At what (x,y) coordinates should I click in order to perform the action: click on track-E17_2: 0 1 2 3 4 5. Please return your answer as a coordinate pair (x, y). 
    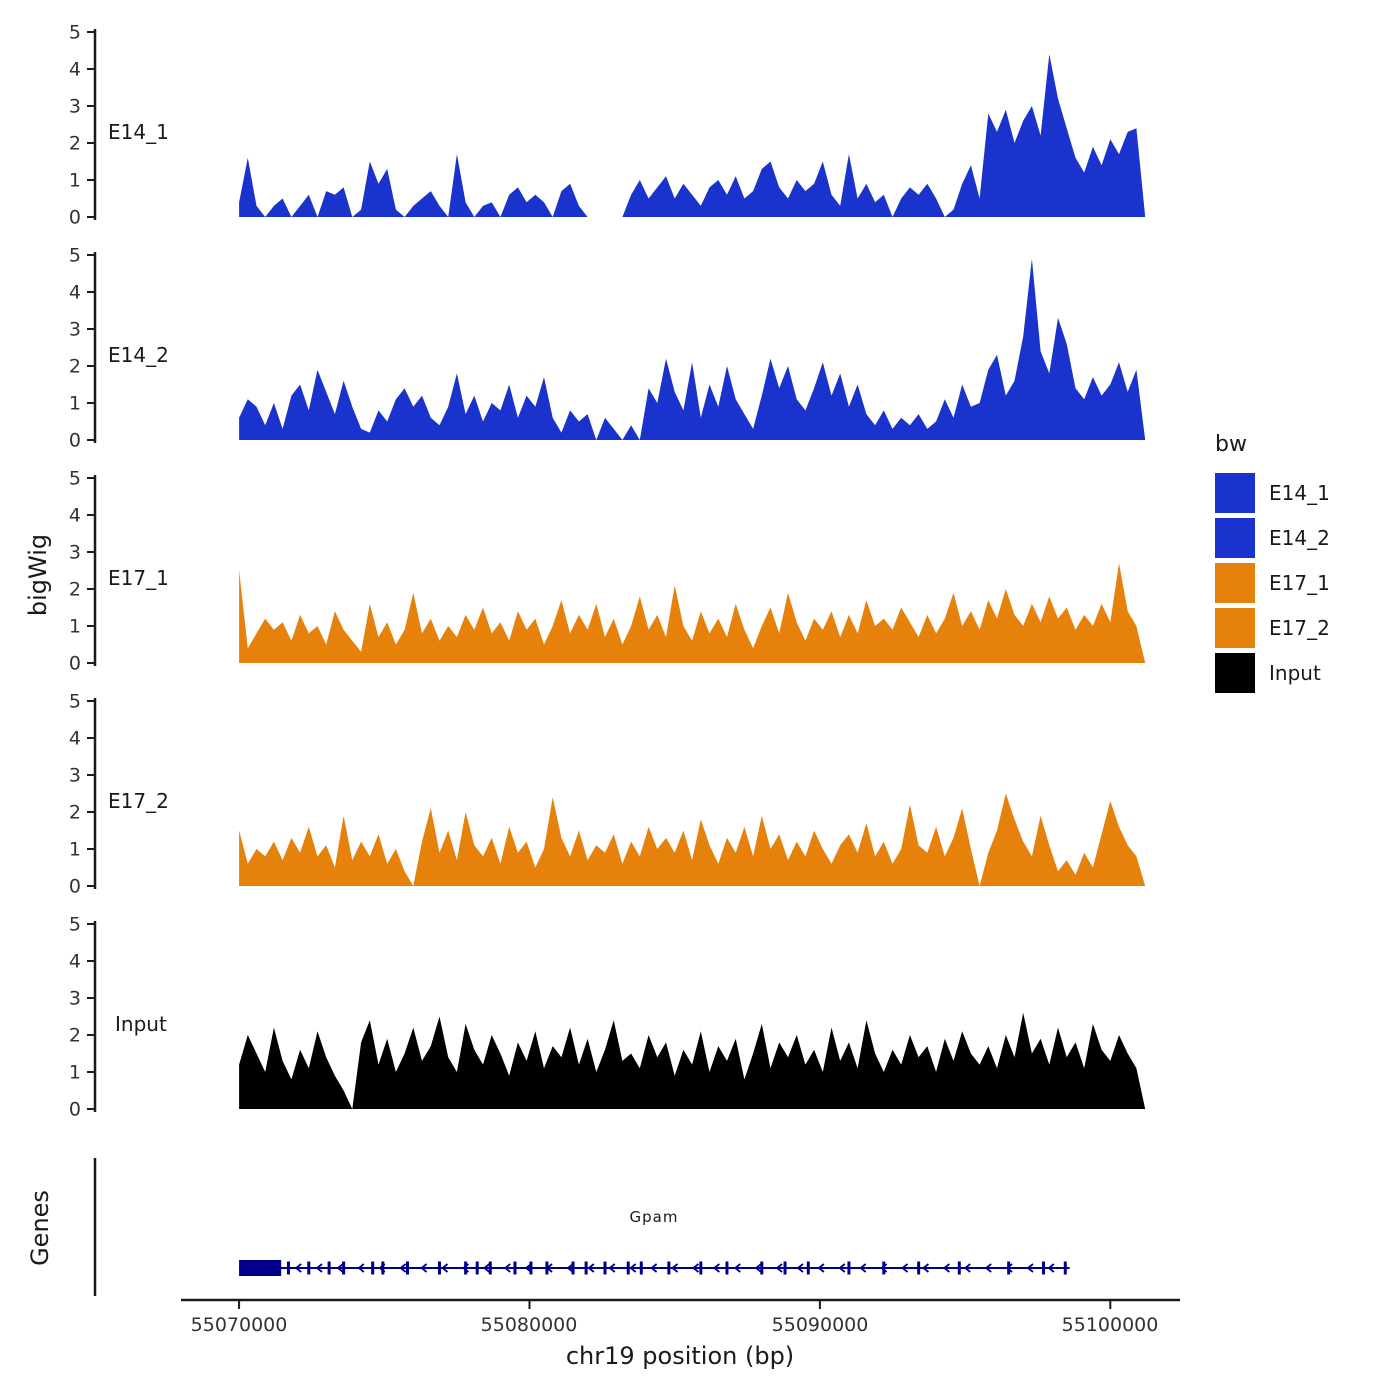
    Looking at the image, I should click on (607, 794).